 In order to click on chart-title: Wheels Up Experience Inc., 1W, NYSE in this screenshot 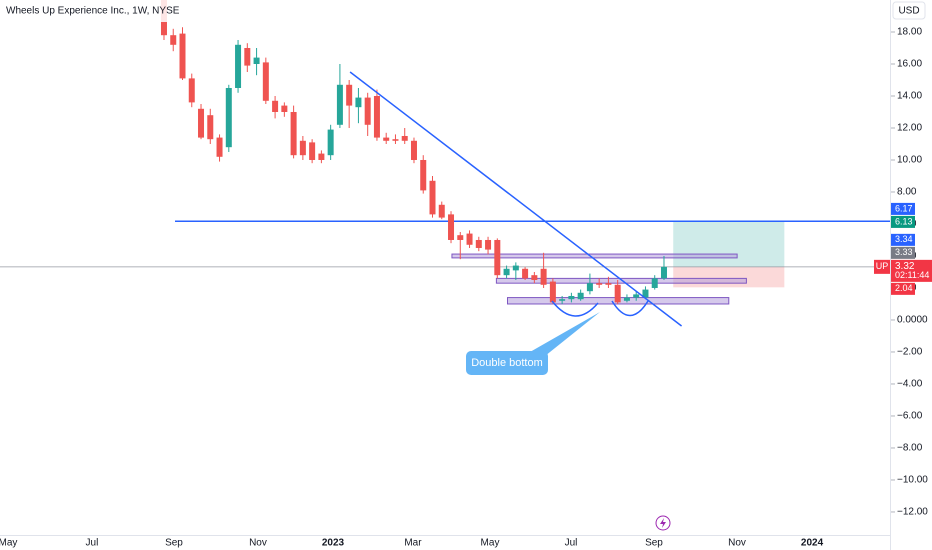, I will do `click(93, 11)`.